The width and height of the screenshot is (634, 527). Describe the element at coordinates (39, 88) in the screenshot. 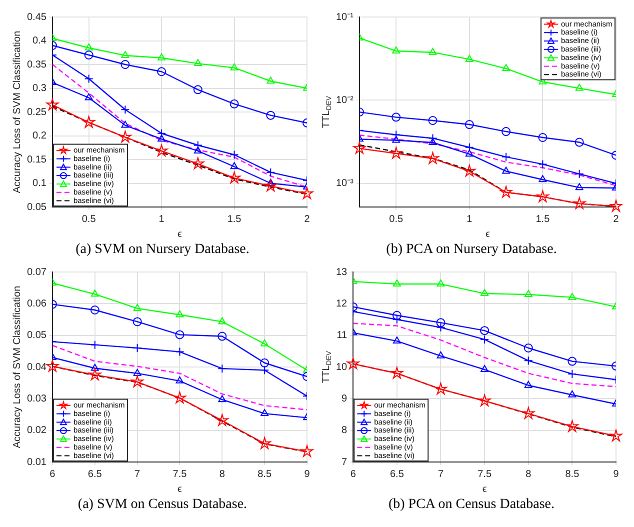

I see `y-tick-label: 0.3` at that location.